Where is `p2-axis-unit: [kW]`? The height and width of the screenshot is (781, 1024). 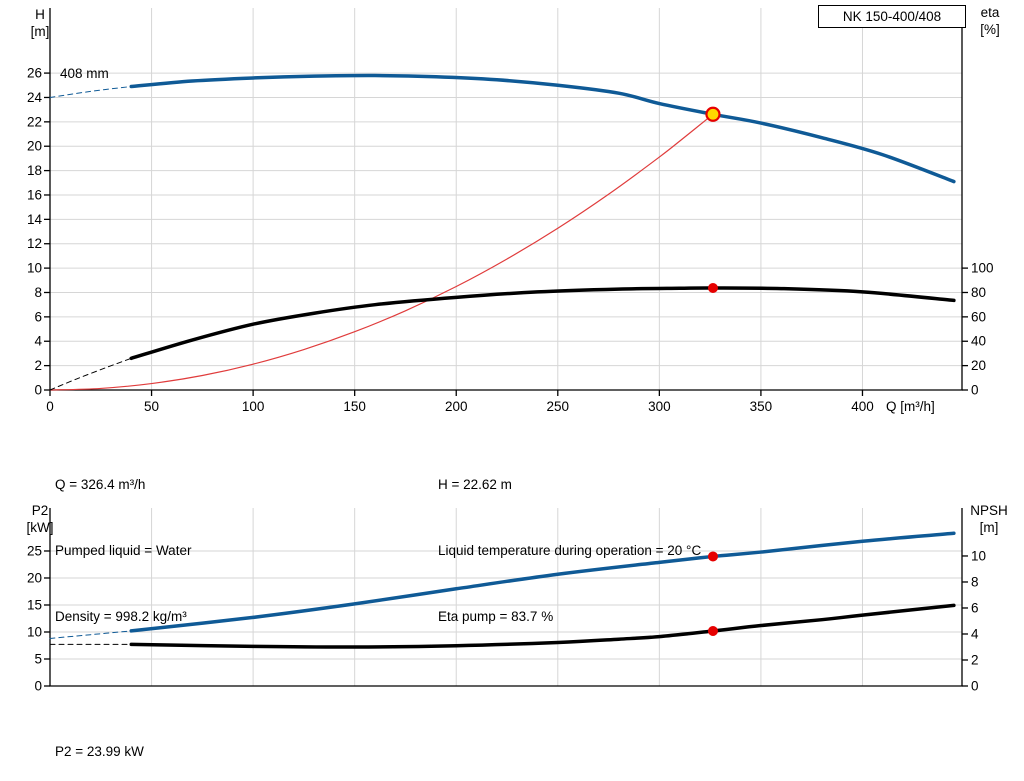 p2-axis-unit: [kW] is located at coordinates (40, 527).